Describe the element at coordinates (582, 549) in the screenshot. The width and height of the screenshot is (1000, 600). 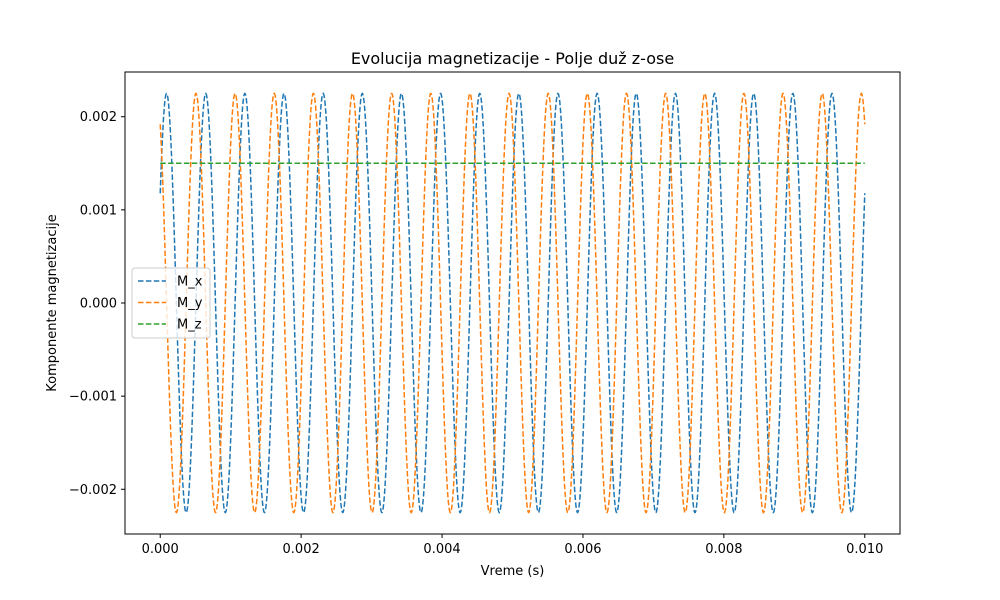
I see `x-tick-label: 0.006` at that location.